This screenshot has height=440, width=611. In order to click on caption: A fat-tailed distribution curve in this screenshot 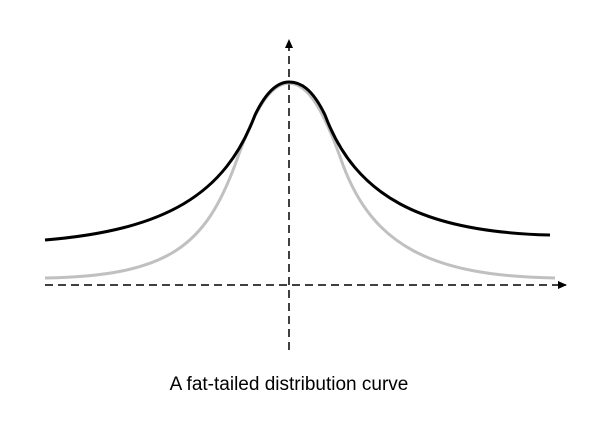, I will do `click(289, 384)`.